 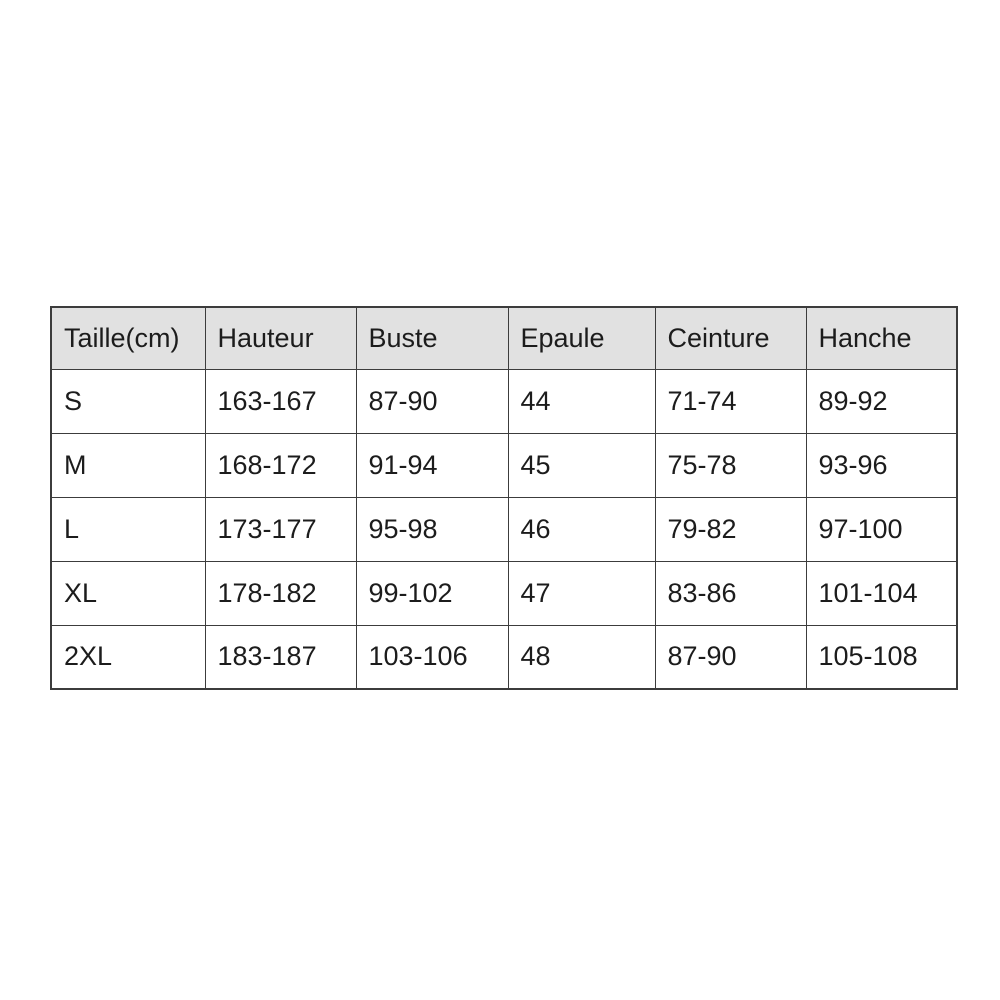 I want to click on size-label: M, so click(x=128, y=465).